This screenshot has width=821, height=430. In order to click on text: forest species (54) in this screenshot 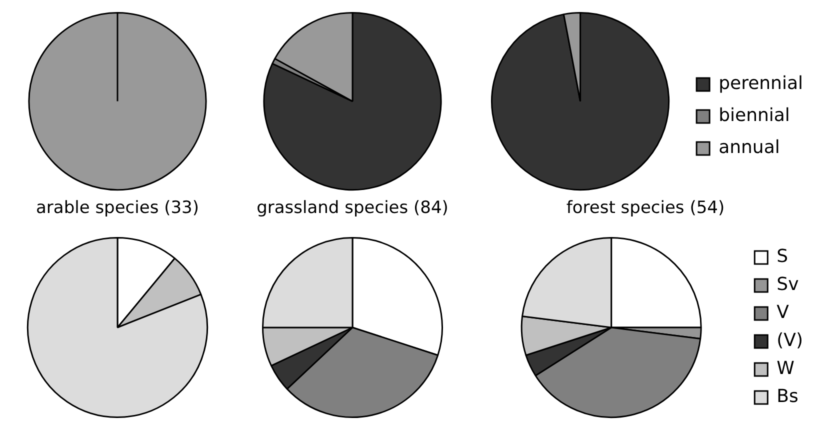, I will do `click(645, 208)`.